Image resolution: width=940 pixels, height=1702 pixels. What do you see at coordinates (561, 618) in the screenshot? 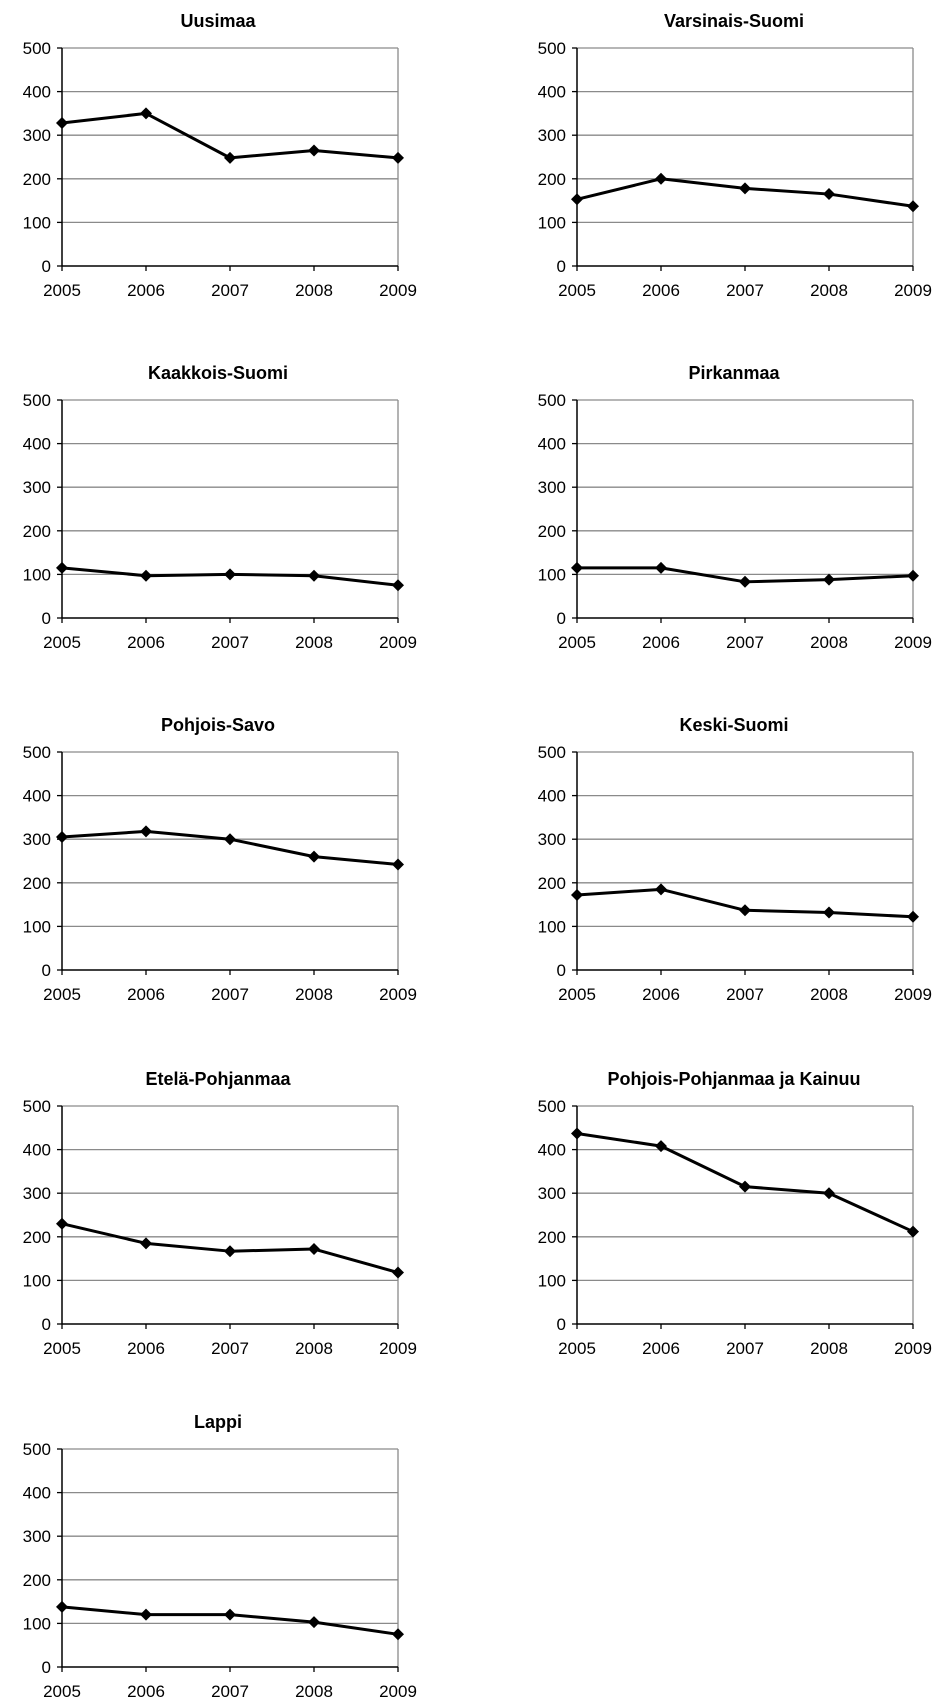
I see `chart-pirkanmaa-y-tick-label: 0` at bounding box center [561, 618].